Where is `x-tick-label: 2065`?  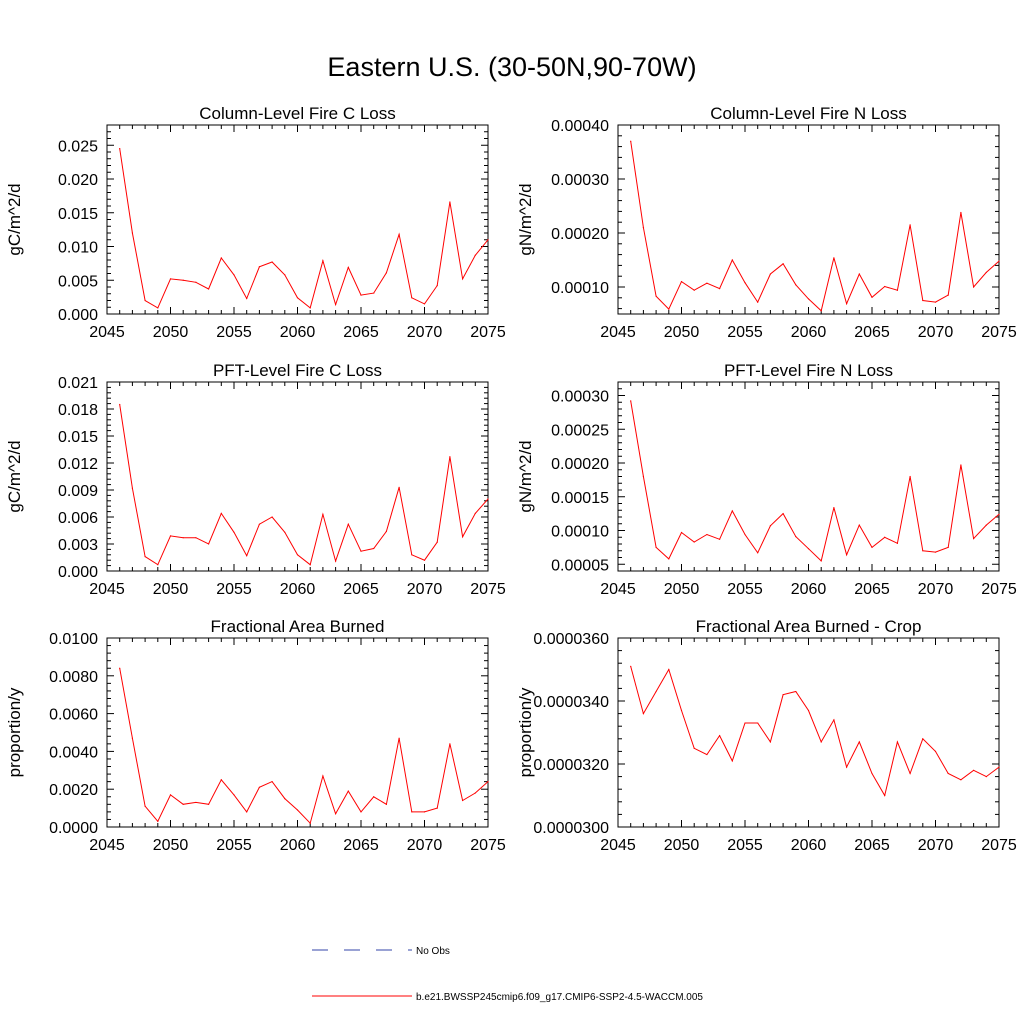 x-tick-label: 2065 is located at coordinates (361, 332).